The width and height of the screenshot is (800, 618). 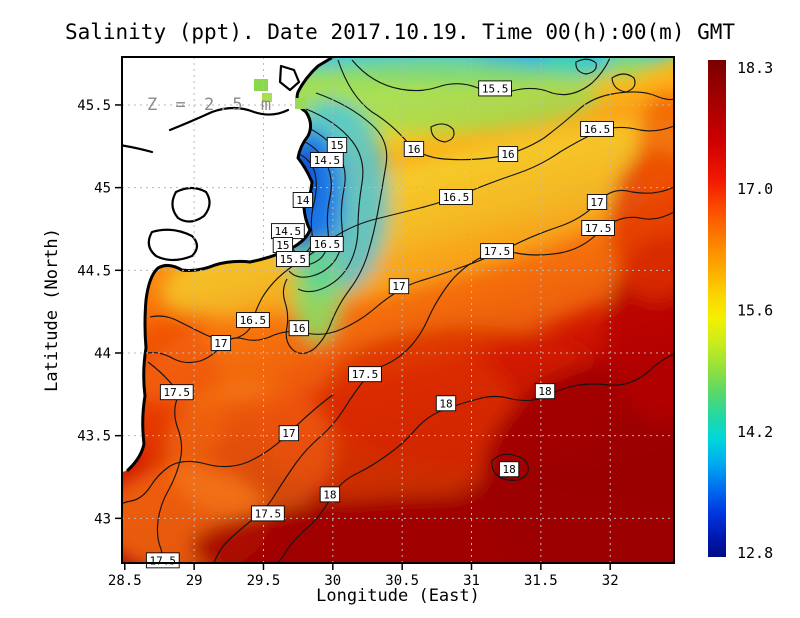 What do you see at coordinates (264, 581) in the screenshot?
I see `x-tick-label: 29.5` at bounding box center [264, 581].